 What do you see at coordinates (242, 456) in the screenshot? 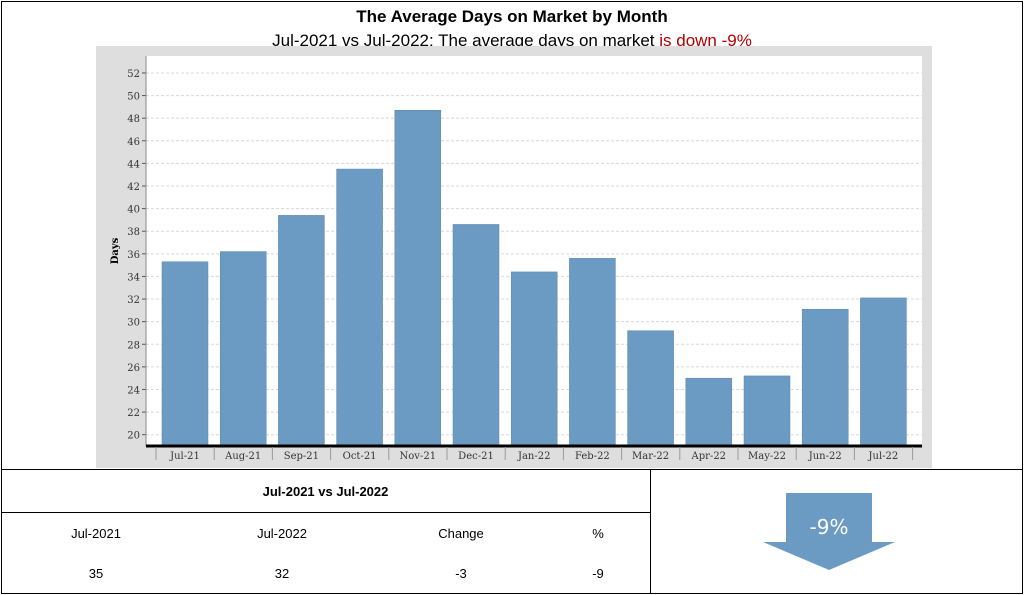
I see `x-tick-label: Aug-21` at bounding box center [242, 456].